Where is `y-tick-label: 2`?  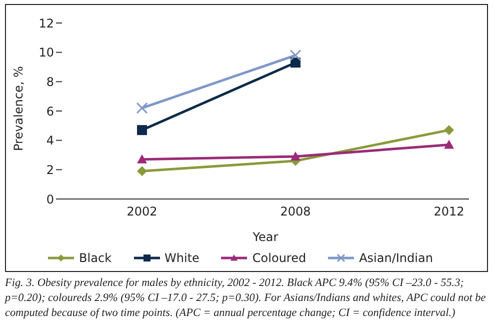 y-tick-label: 2 is located at coordinates (50, 169).